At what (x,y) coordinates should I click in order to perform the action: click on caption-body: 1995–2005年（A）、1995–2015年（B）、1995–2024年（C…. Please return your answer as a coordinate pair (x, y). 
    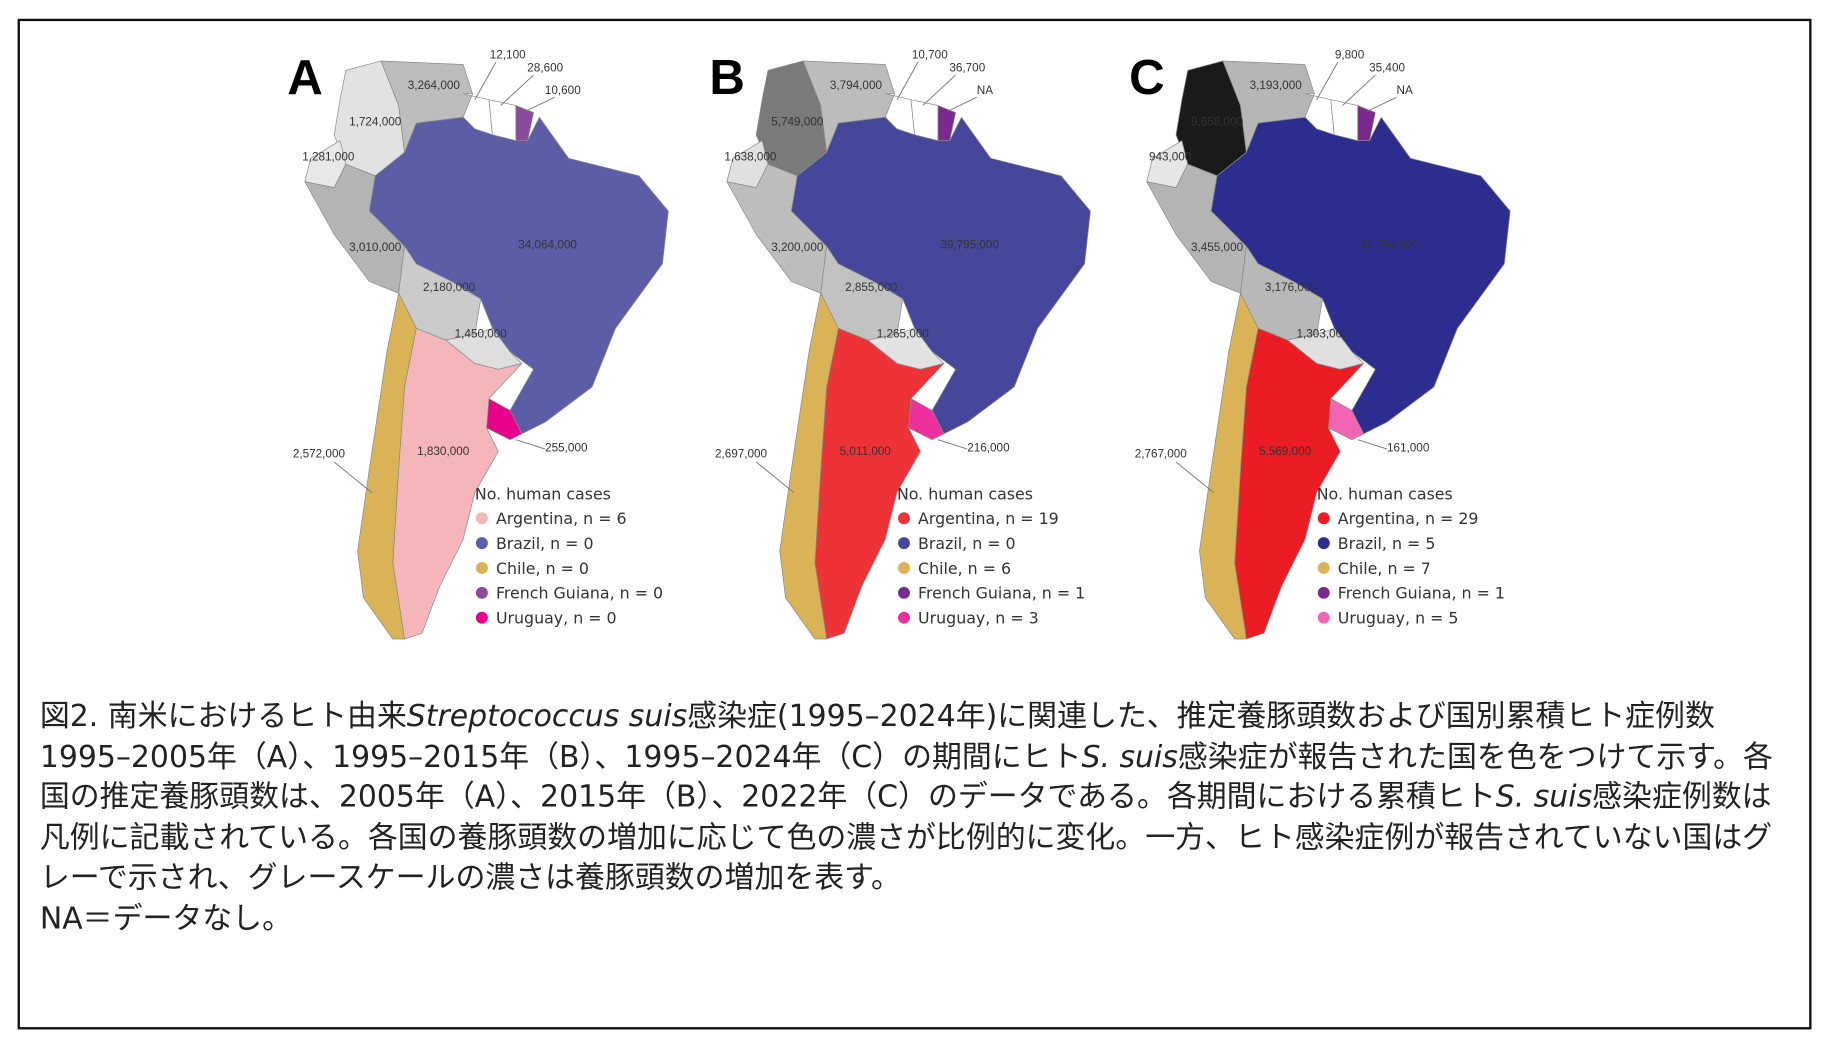
    Looking at the image, I should click on (916, 818).